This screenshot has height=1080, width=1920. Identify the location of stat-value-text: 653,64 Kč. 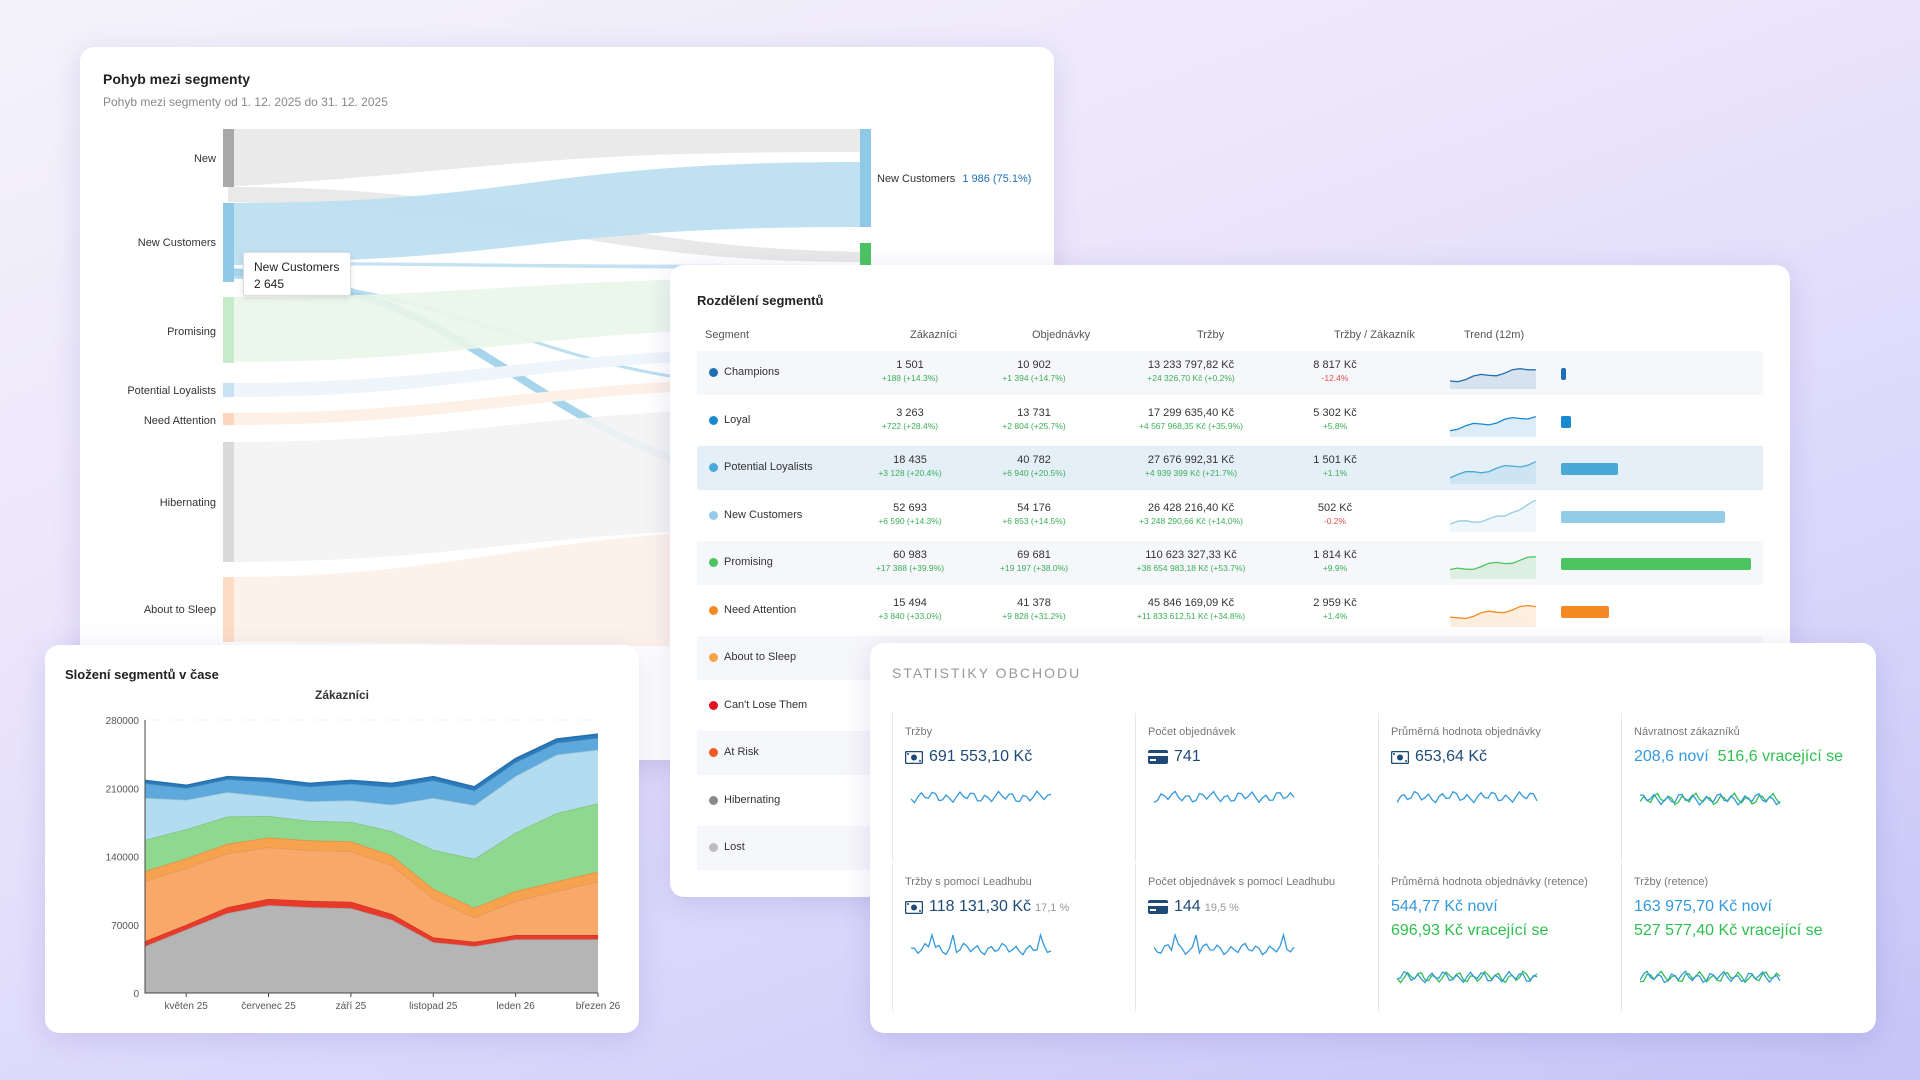
(1451, 756).